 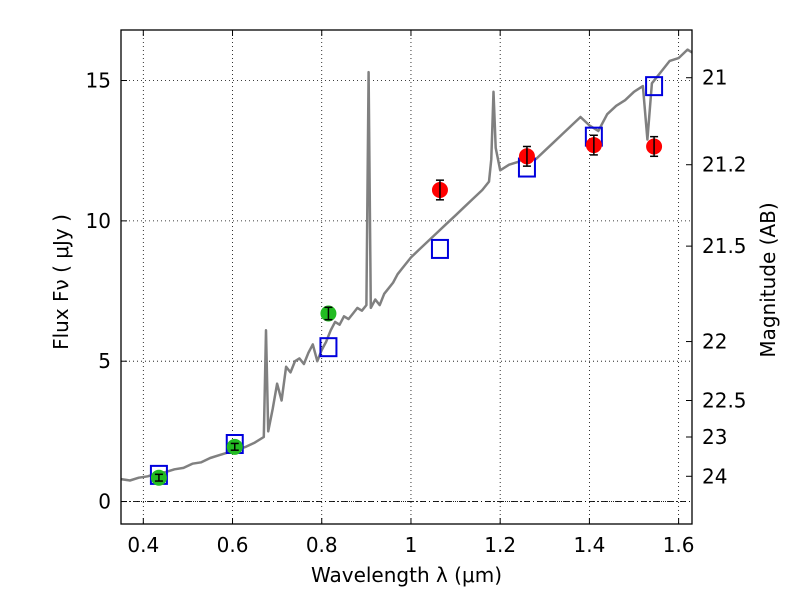 What do you see at coordinates (714, 342) in the screenshot?
I see `y2-tick-label: 22` at bounding box center [714, 342].